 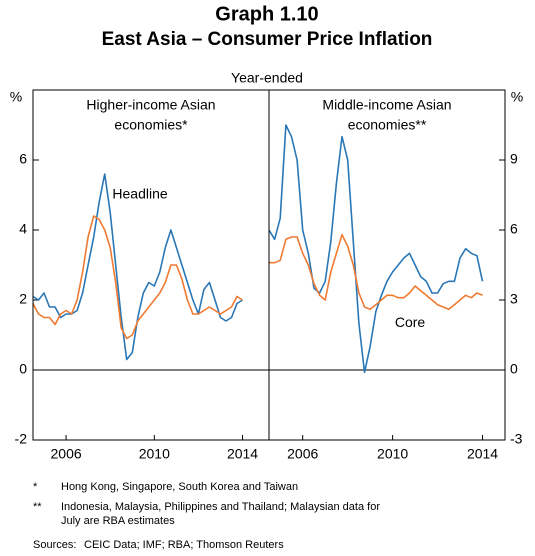 What do you see at coordinates (267, 78) in the screenshot?
I see `caption: Year-ended` at bounding box center [267, 78].